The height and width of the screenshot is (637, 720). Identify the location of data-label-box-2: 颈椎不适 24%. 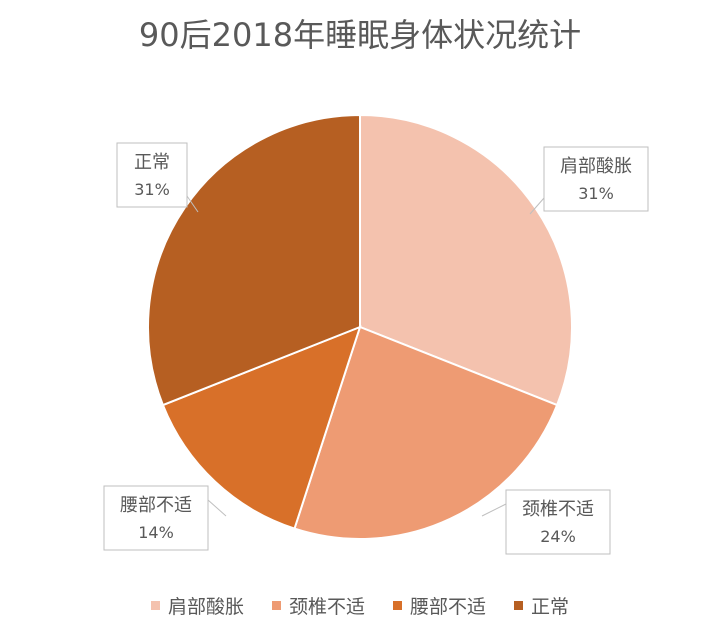
(546, 522).